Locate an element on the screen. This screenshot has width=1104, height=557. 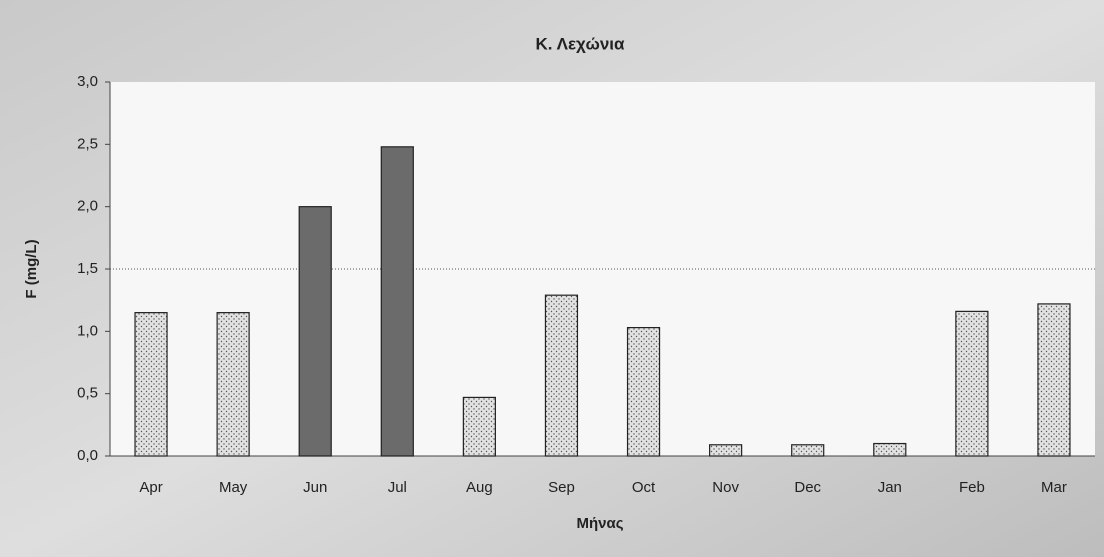
chart-title: Κ. Λεχώνια is located at coordinates (580, 43).